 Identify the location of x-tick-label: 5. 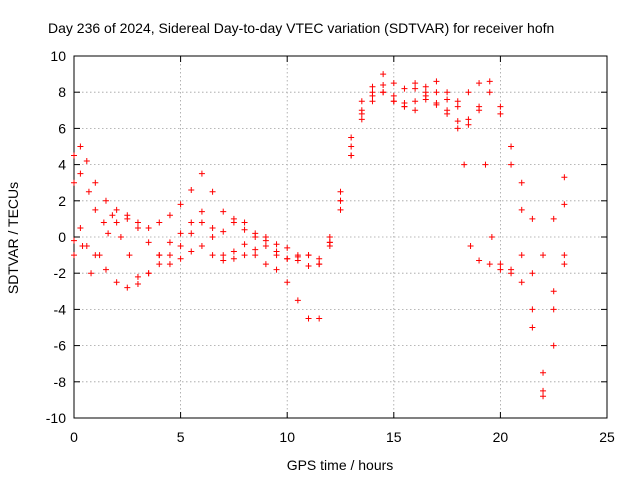
(181, 437).